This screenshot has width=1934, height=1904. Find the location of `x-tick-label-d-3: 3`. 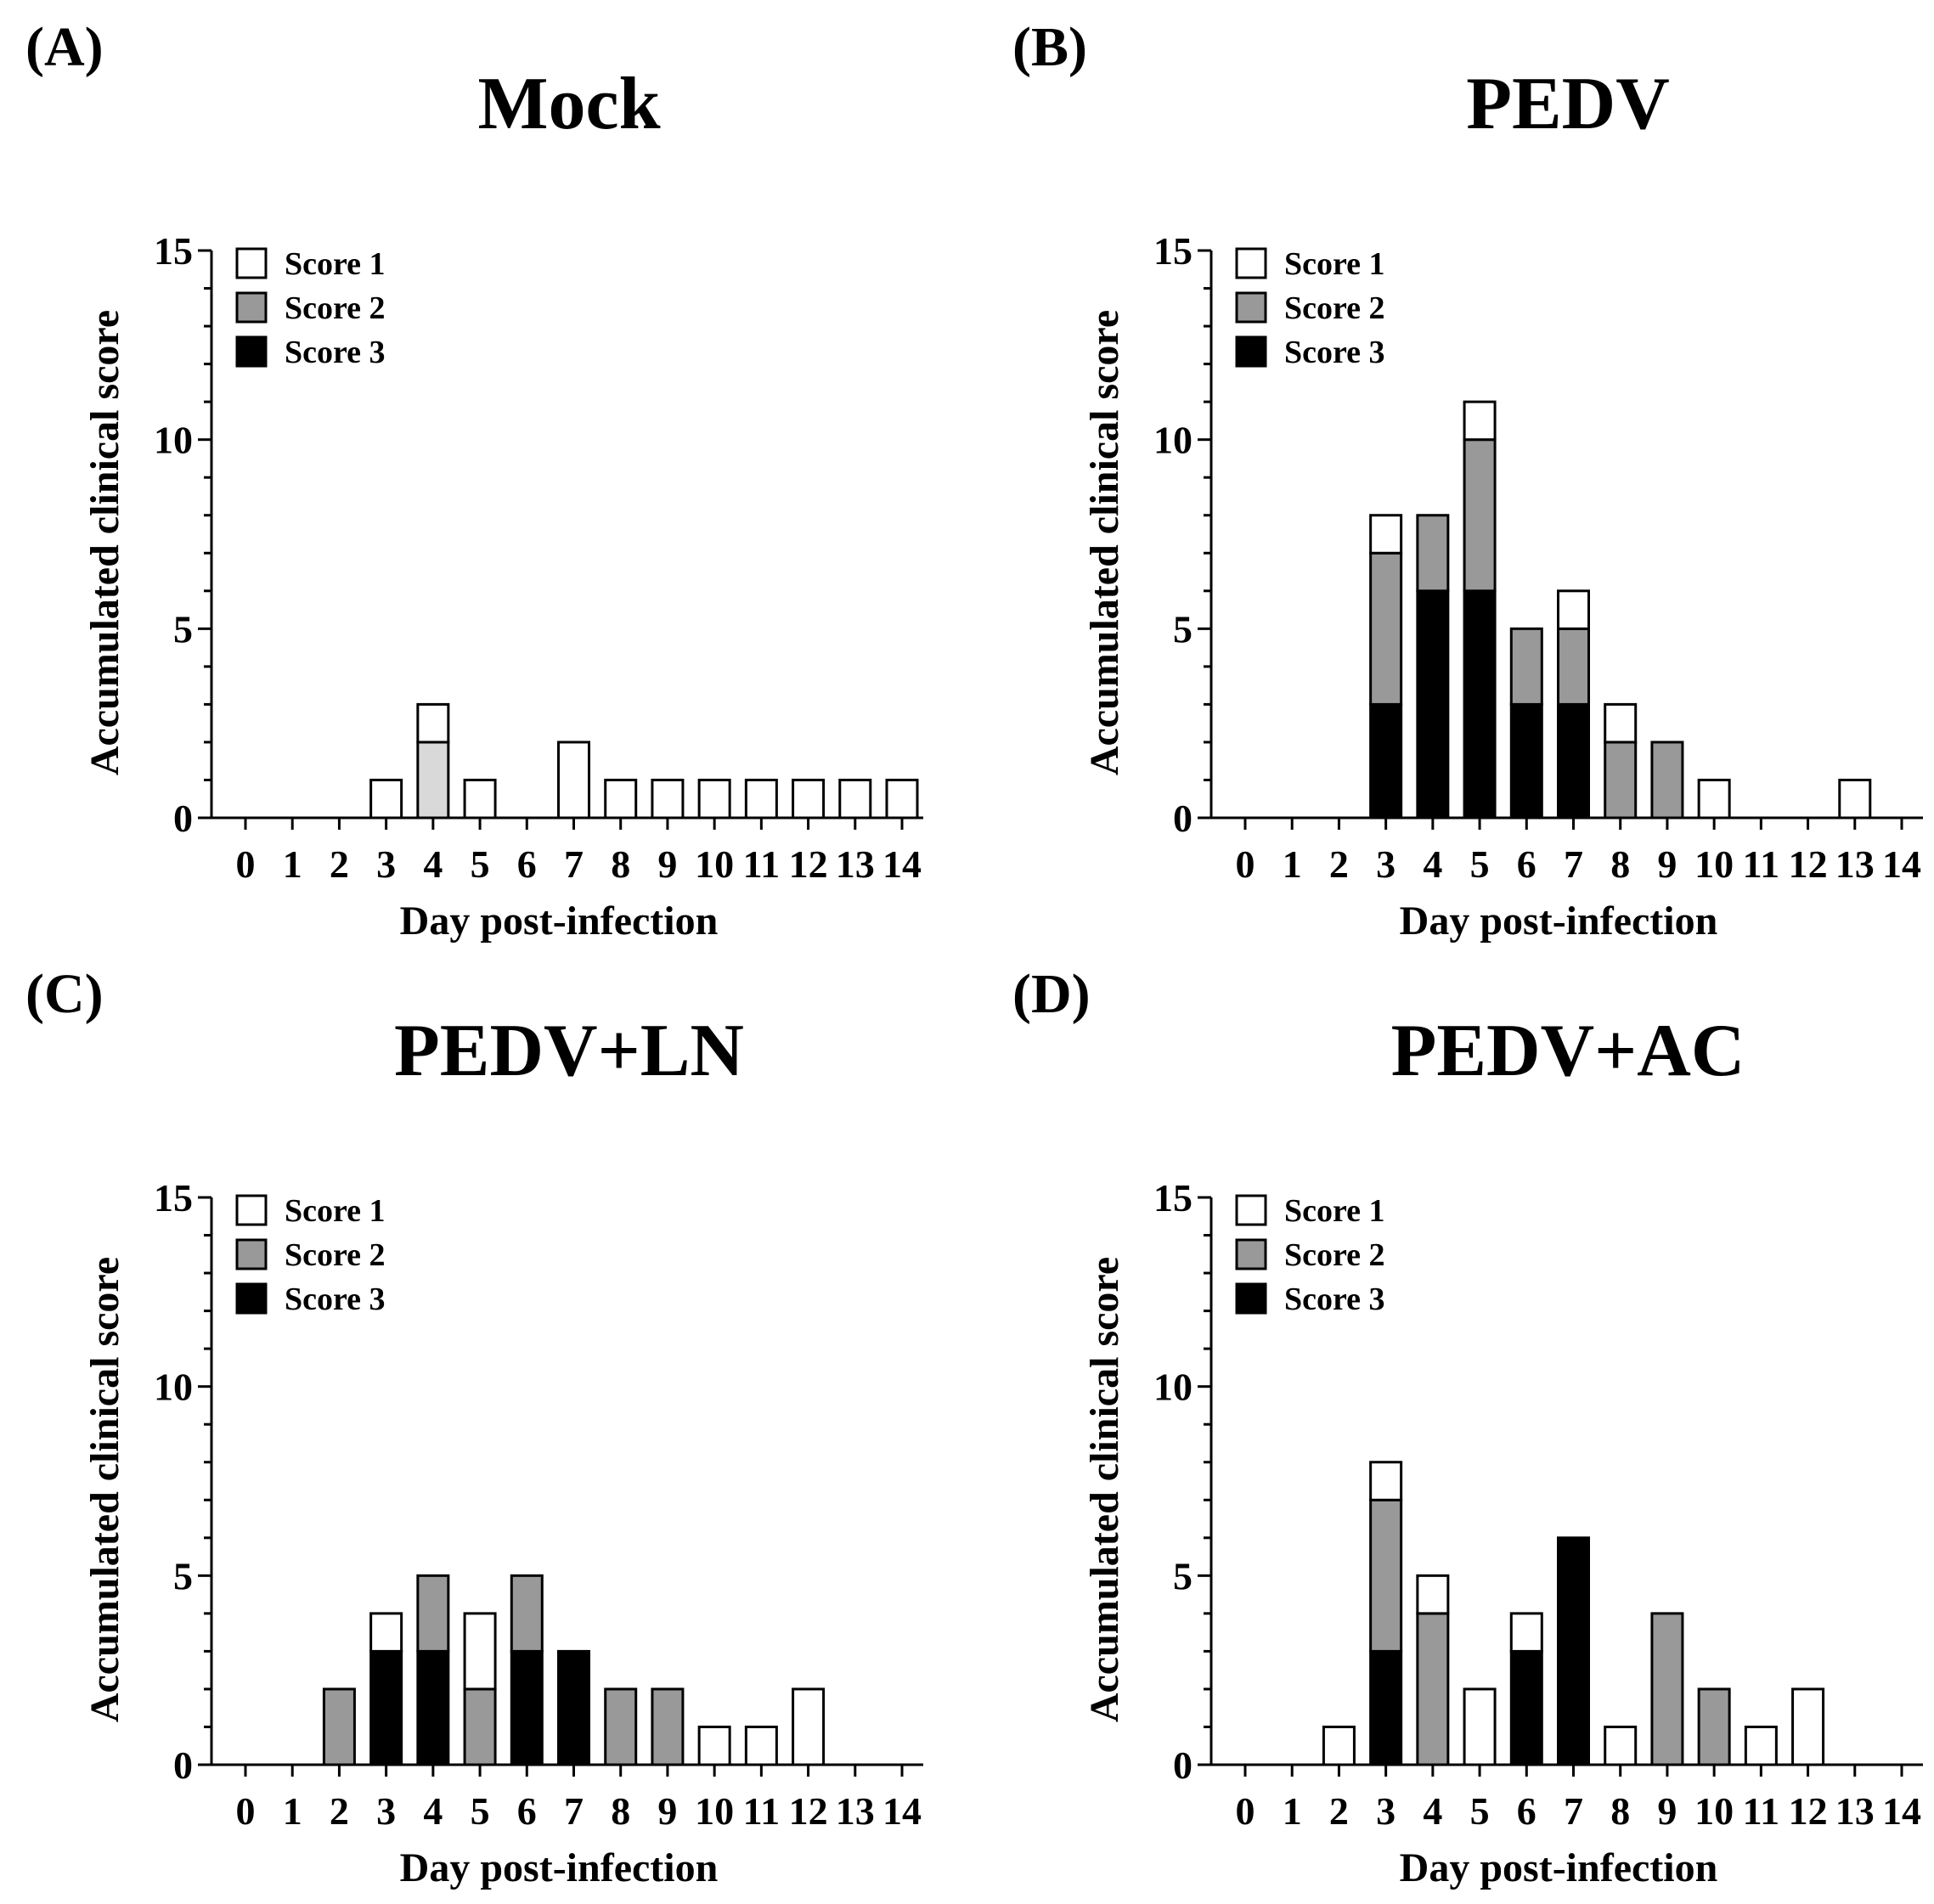

x-tick-label-d-3: 3 is located at coordinates (1386, 1811).